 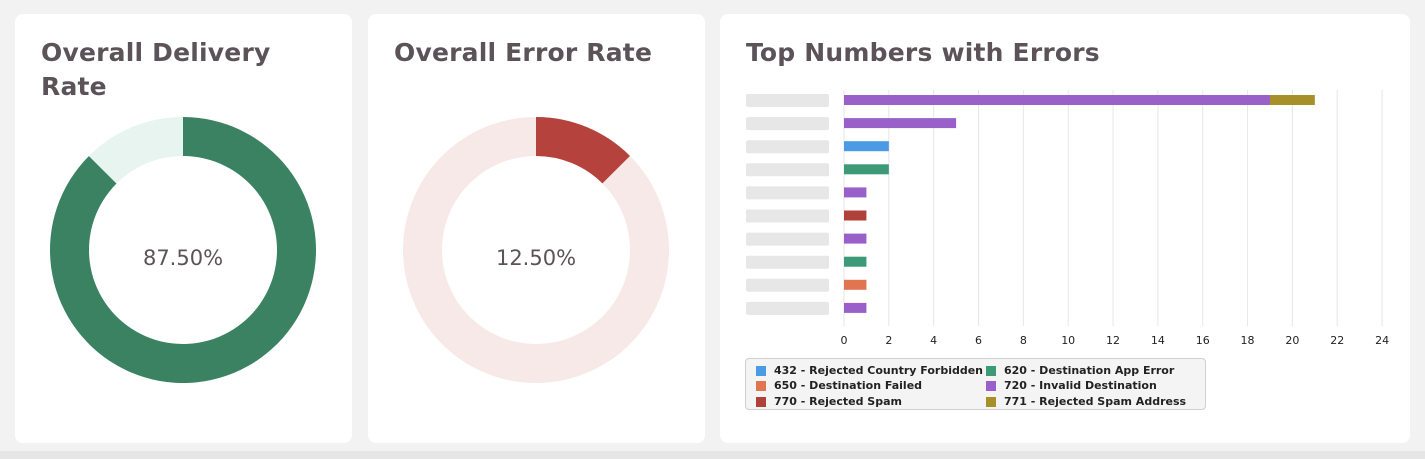 I want to click on error-rate-value: 12.50%, so click(x=536, y=258).